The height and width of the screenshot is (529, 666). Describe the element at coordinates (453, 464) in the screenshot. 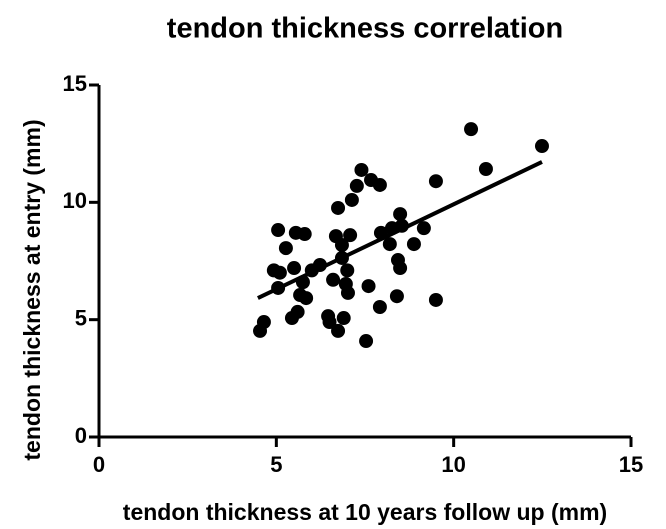

I see `x-tick-label: 10` at that location.